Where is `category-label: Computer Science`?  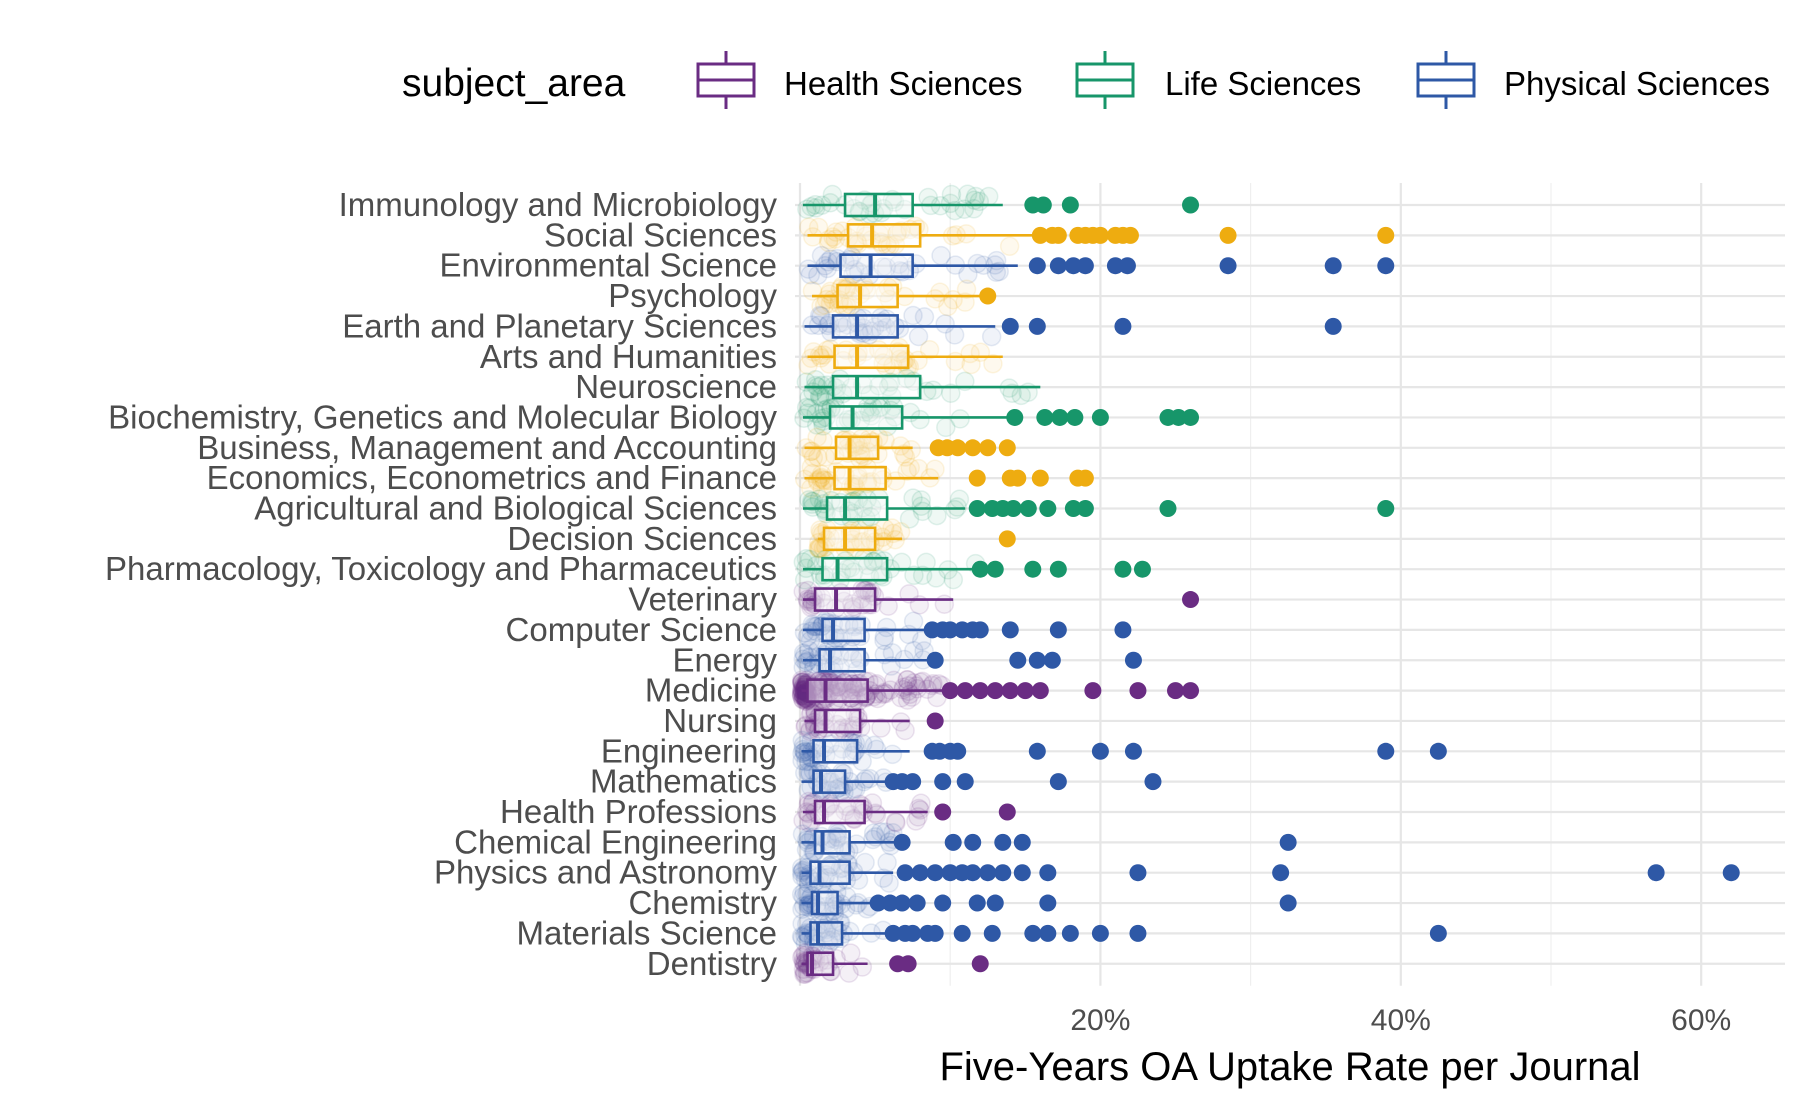 category-label: Computer Science is located at coordinates (641, 629).